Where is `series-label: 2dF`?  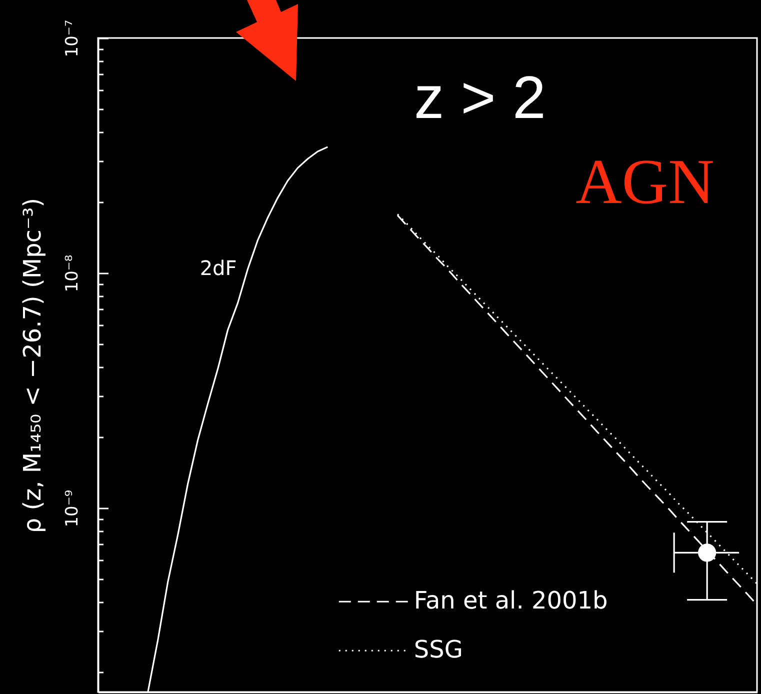 series-label: 2dF is located at coordinates (218, 268).